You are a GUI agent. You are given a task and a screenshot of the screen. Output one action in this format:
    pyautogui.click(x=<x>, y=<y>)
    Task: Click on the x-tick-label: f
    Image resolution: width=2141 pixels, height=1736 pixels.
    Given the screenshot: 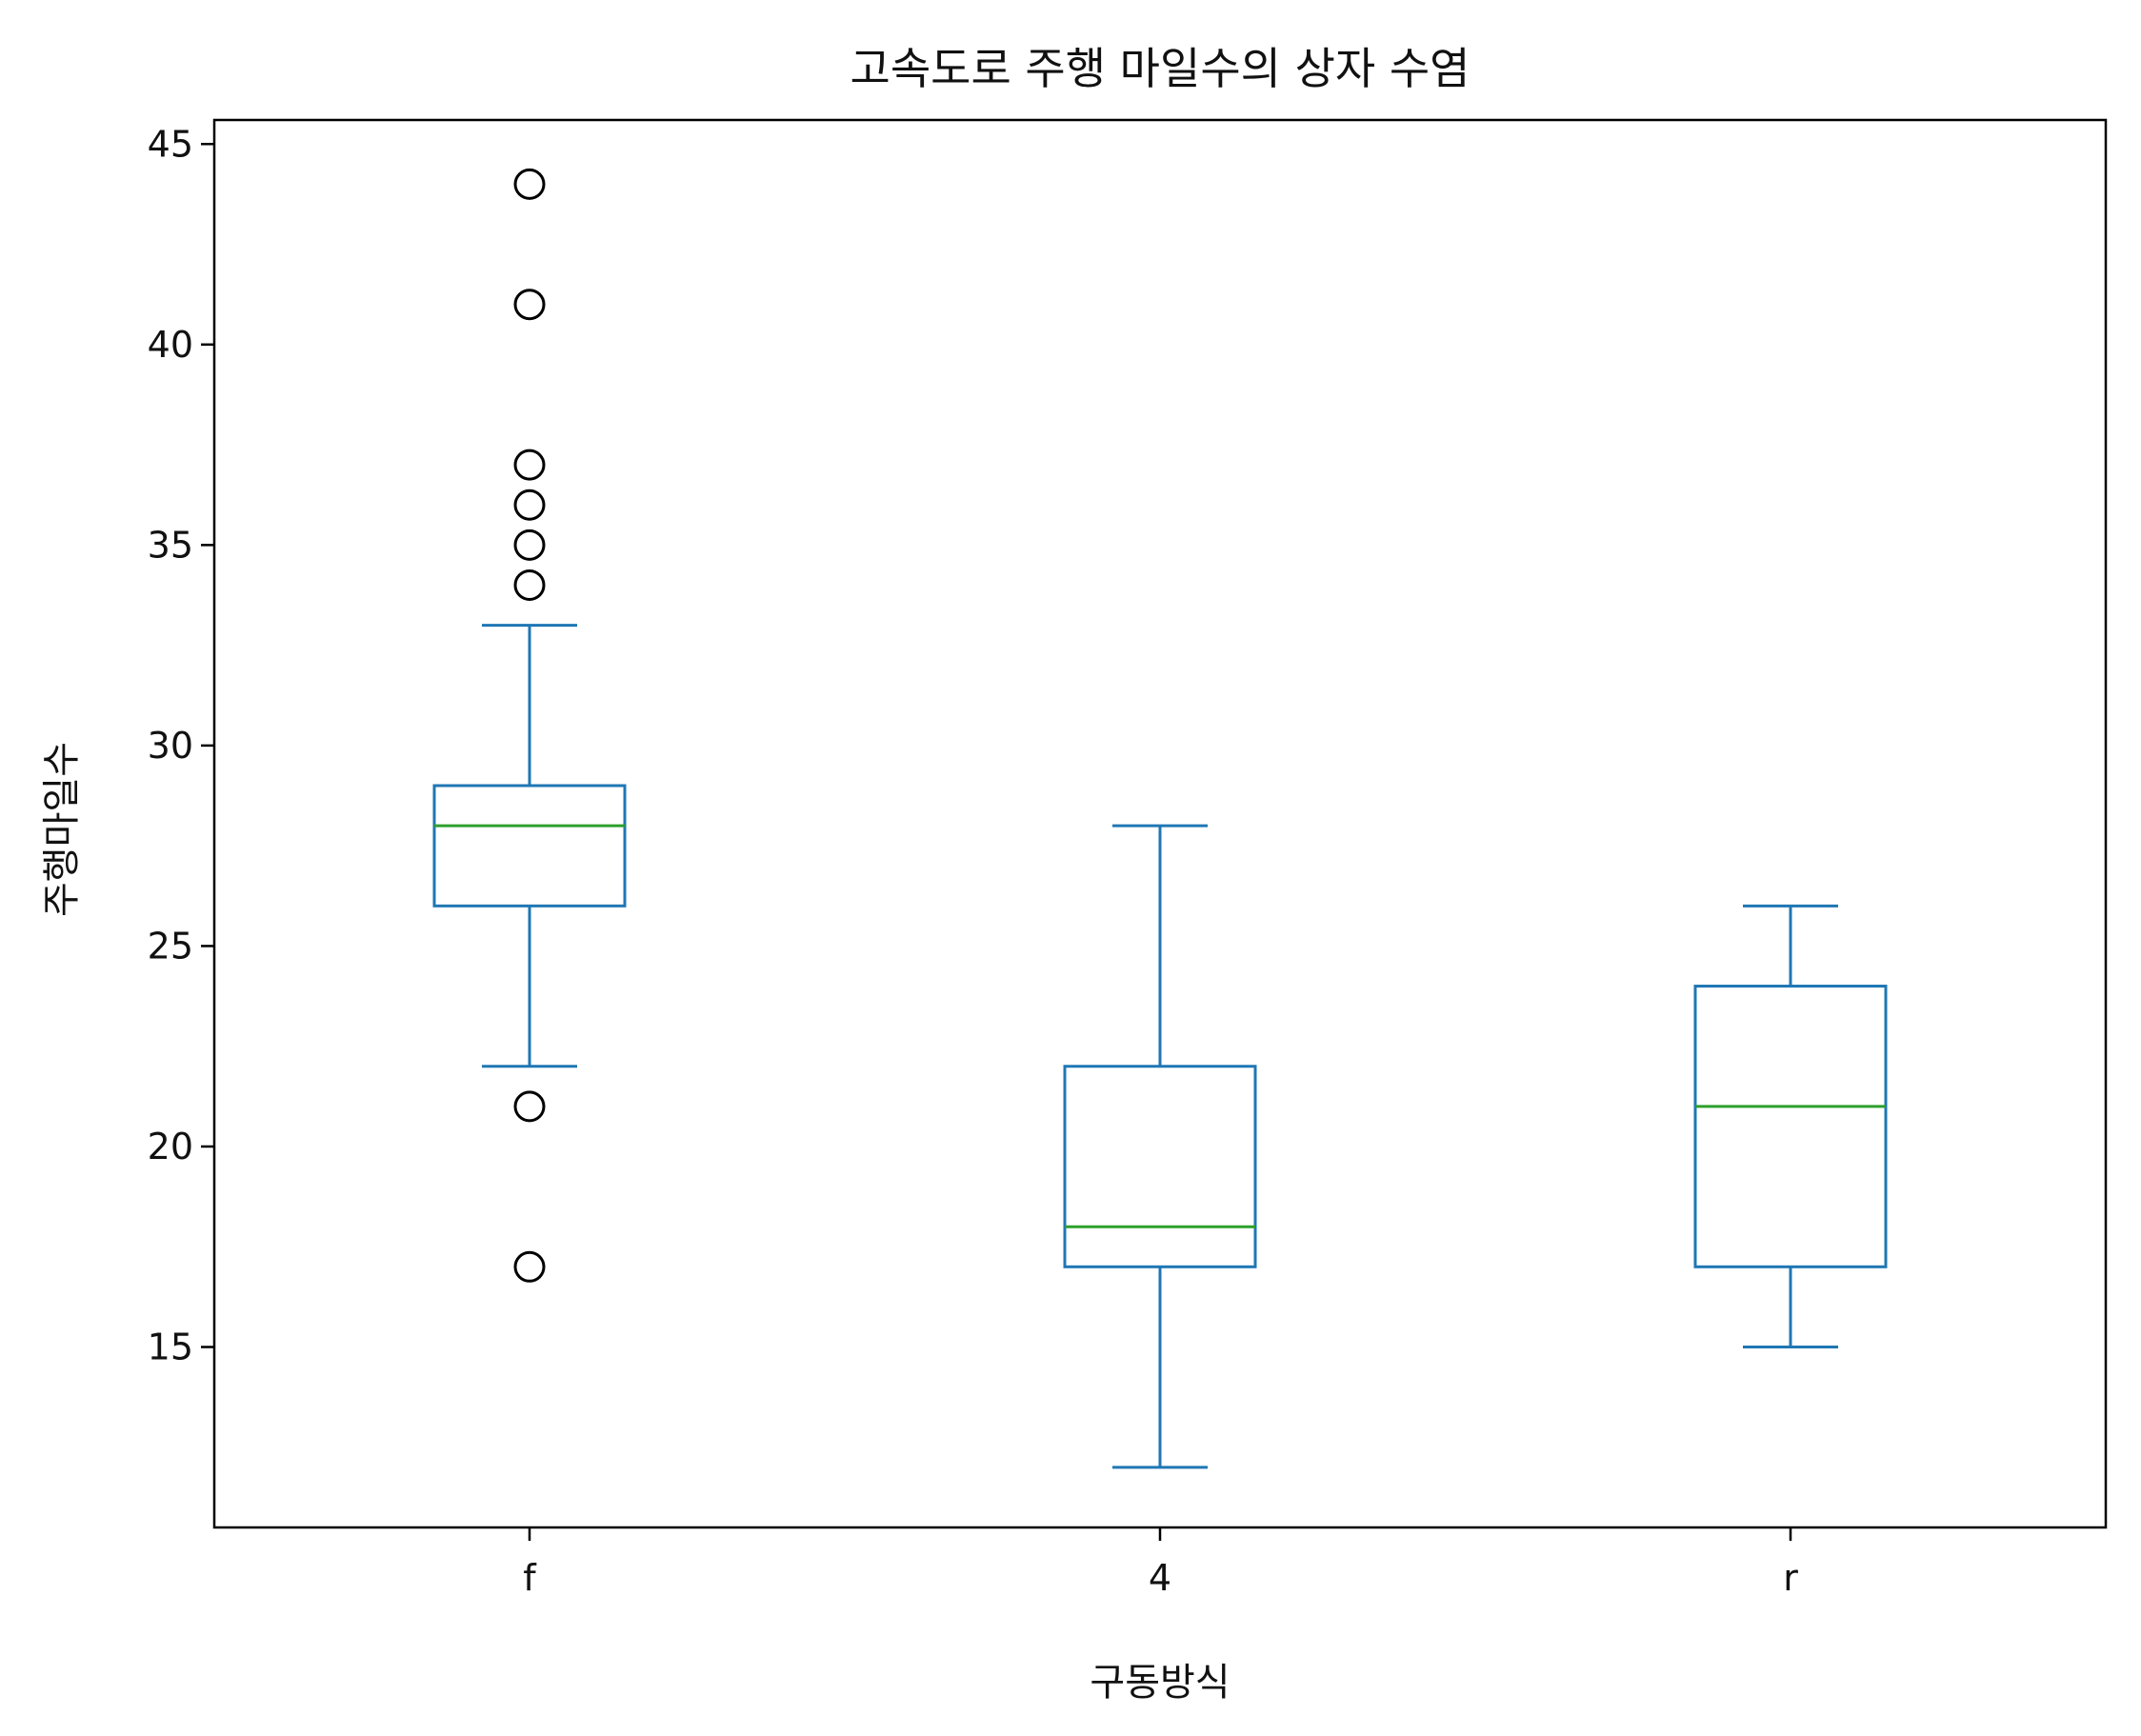 What is the action you would take?
    pyautogui.click(x=530, y=1578)
    